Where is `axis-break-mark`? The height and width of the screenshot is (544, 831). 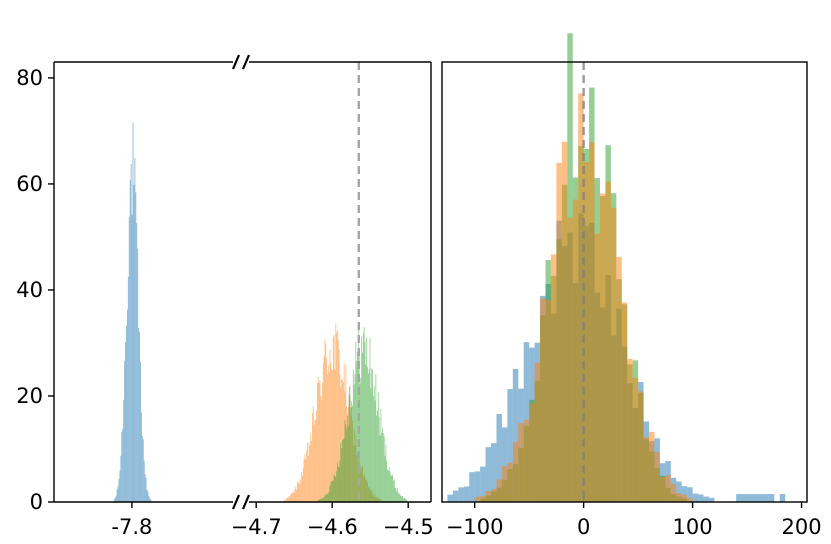
axis-break-mark is located at coordinates (246, 502).